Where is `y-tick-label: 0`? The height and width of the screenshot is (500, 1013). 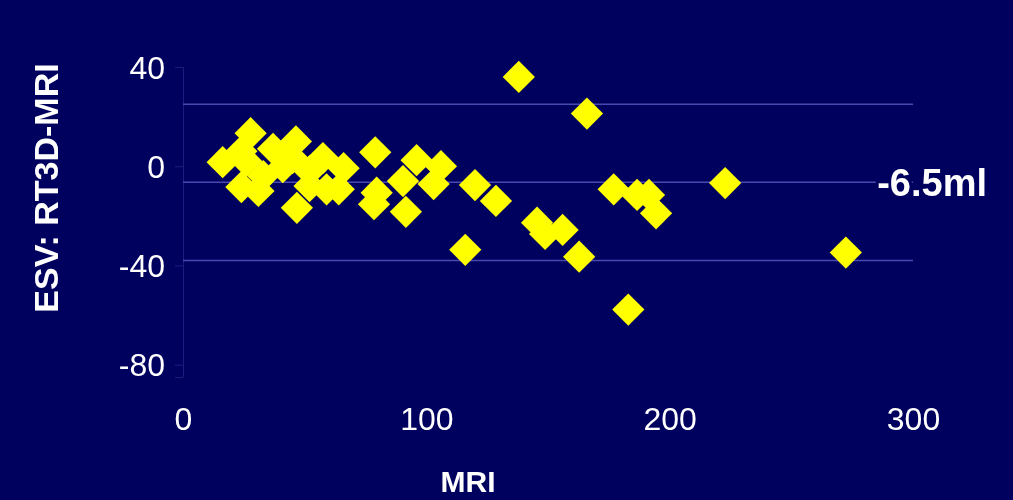 y-tick-label: 0 is located at coordinates (156, 166).